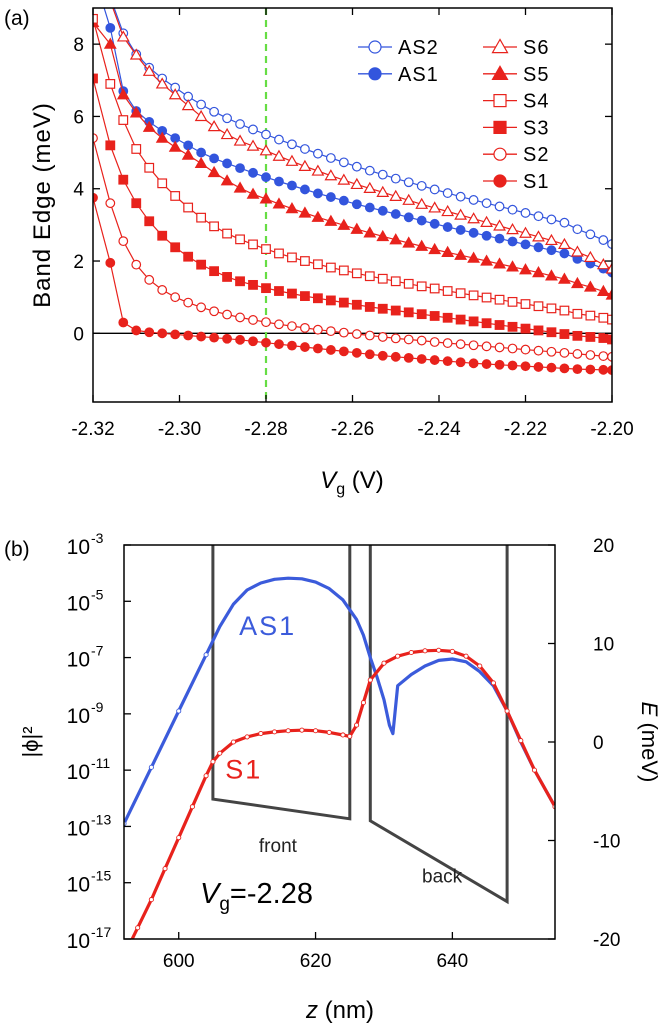  Describe the element at coordinates (418, 48) in the screenshot. I see `legend-label-as2: AS2` at that location.